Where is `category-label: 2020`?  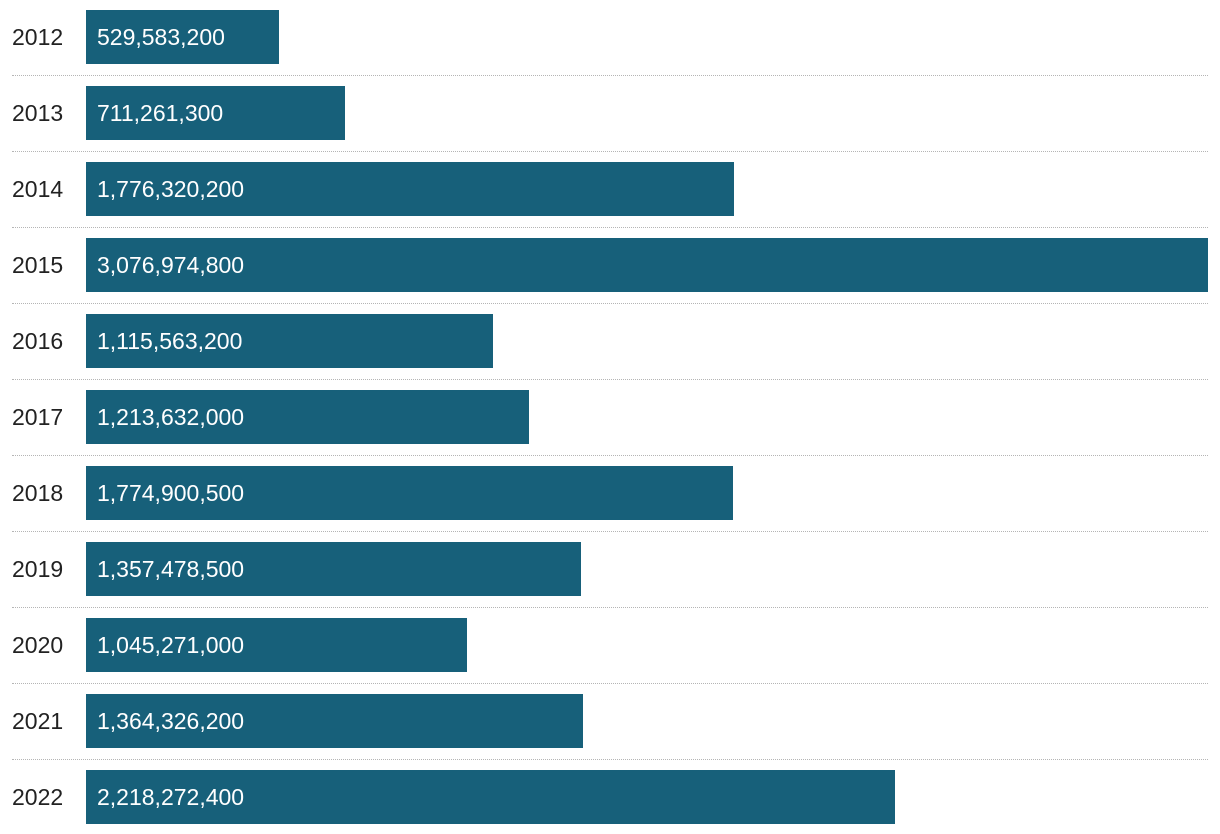
category-label: 2020 is located at coordinates (38, 645).